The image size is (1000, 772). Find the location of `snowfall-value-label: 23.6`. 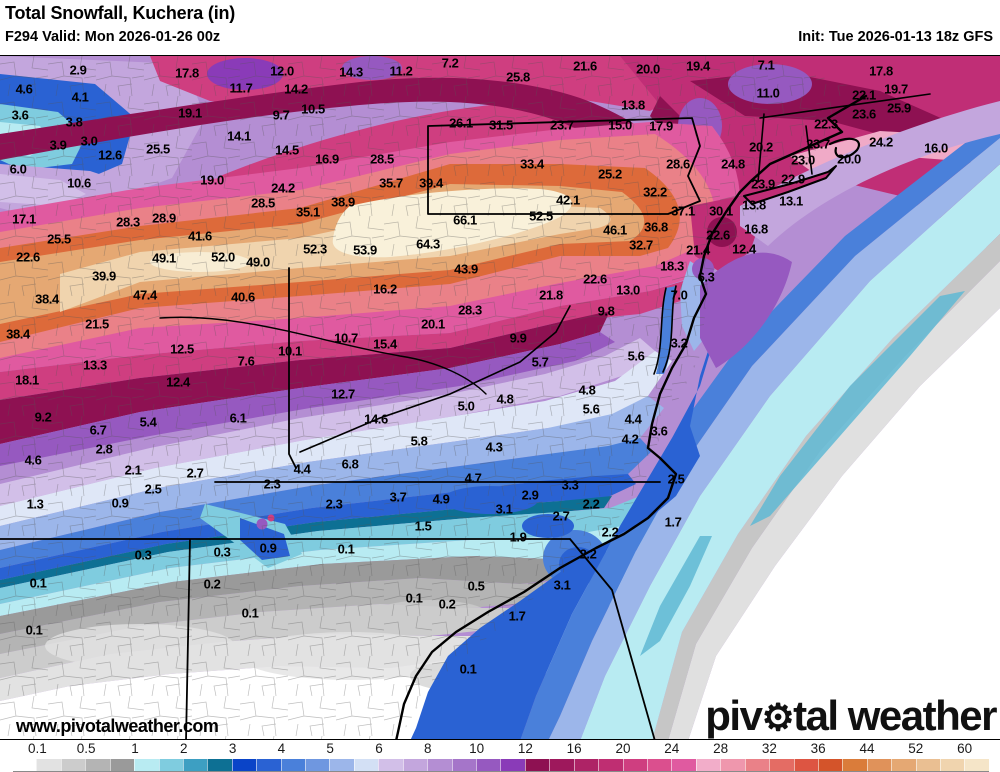

snowfall-value-label: 23.6 is located at coordinates (864, 114).